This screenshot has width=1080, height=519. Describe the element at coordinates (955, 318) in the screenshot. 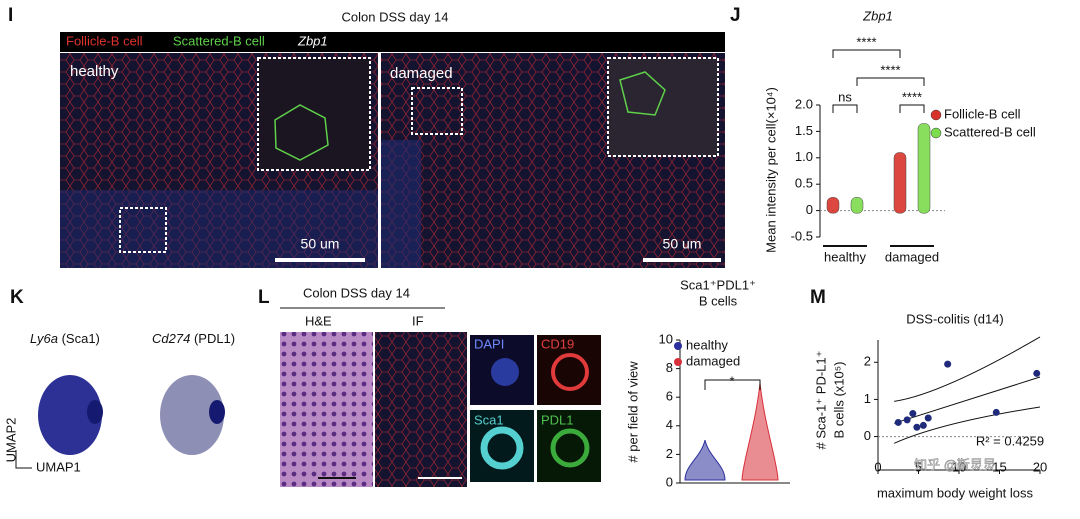

I see `chart-title: DSS-colitis (d14)` at that location.